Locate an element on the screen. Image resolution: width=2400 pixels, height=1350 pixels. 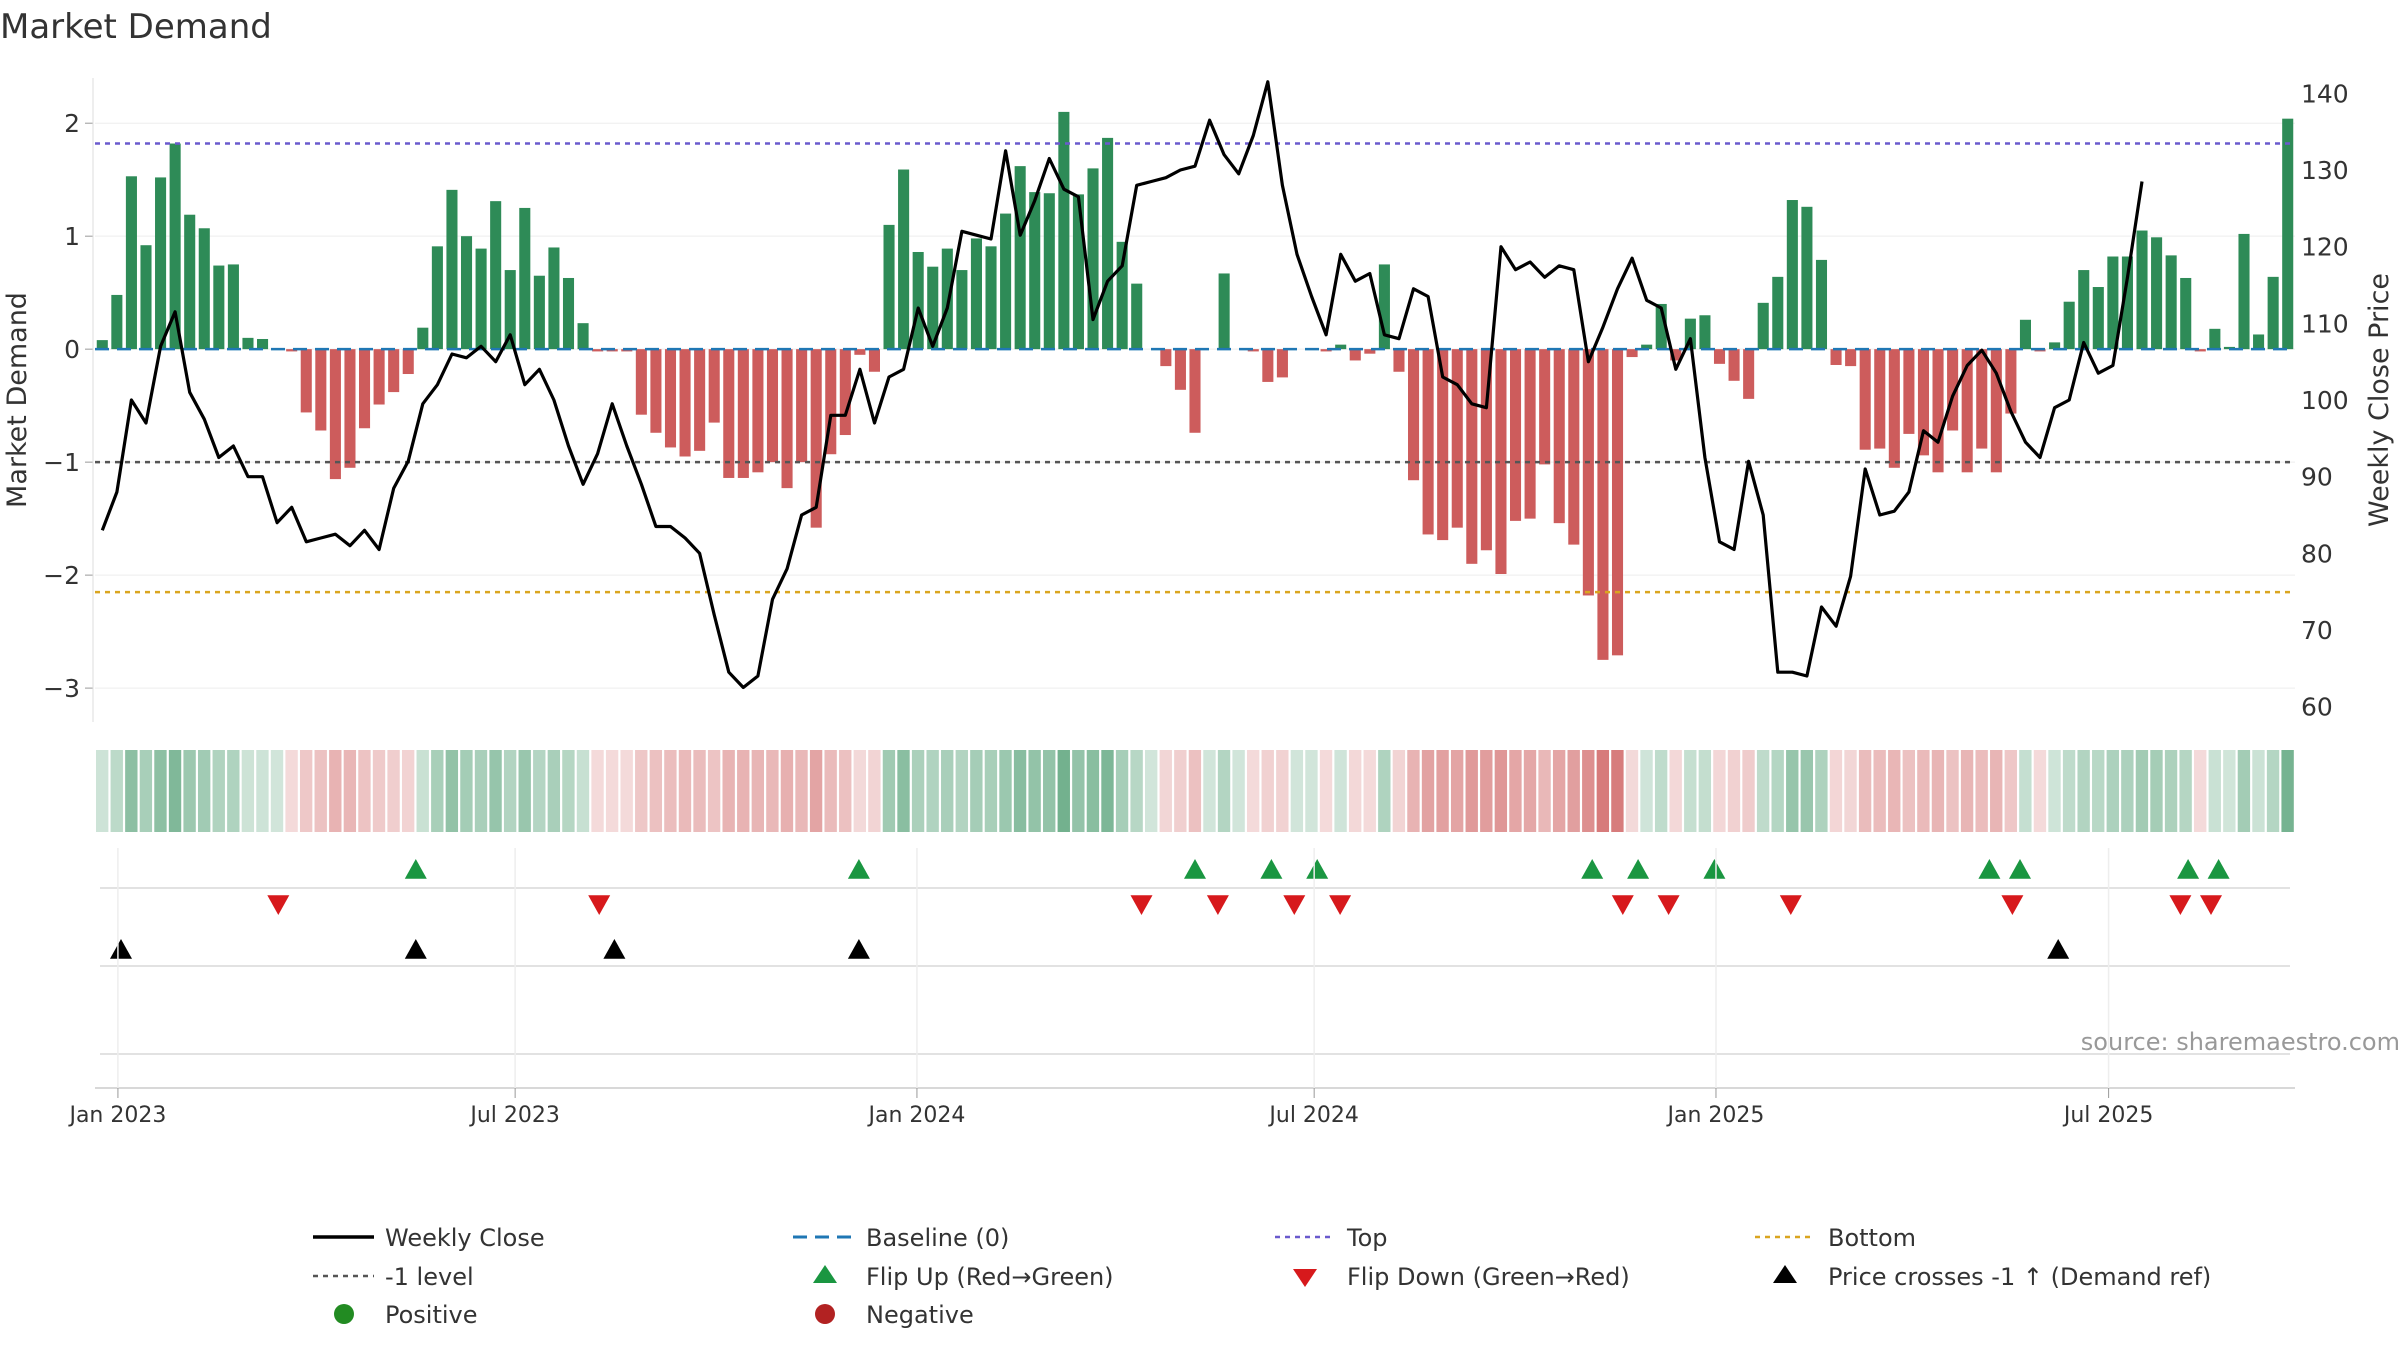
y2-tick-label: 130 is located at coordinates (2325, 170).